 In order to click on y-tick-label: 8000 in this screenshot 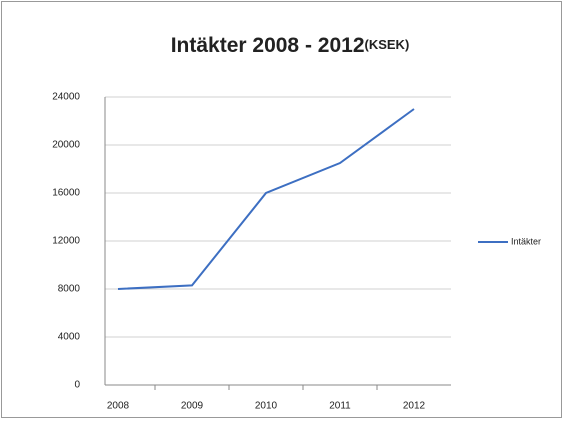, I will do `click(69, 289)`.